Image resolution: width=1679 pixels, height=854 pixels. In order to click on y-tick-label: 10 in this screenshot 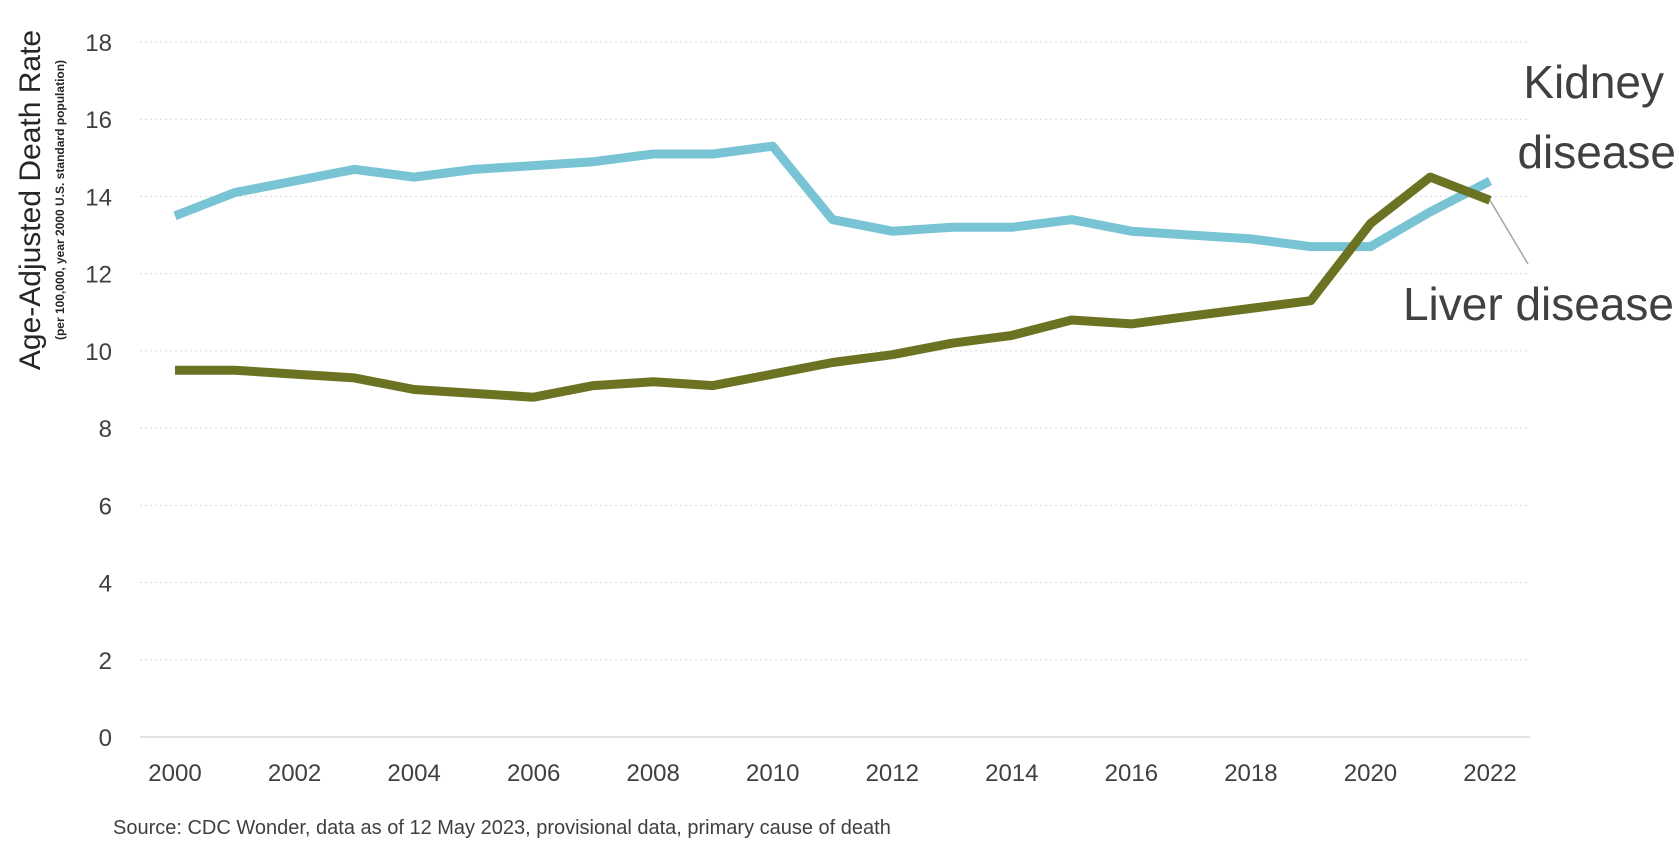, I will do `click(98, 352)`.